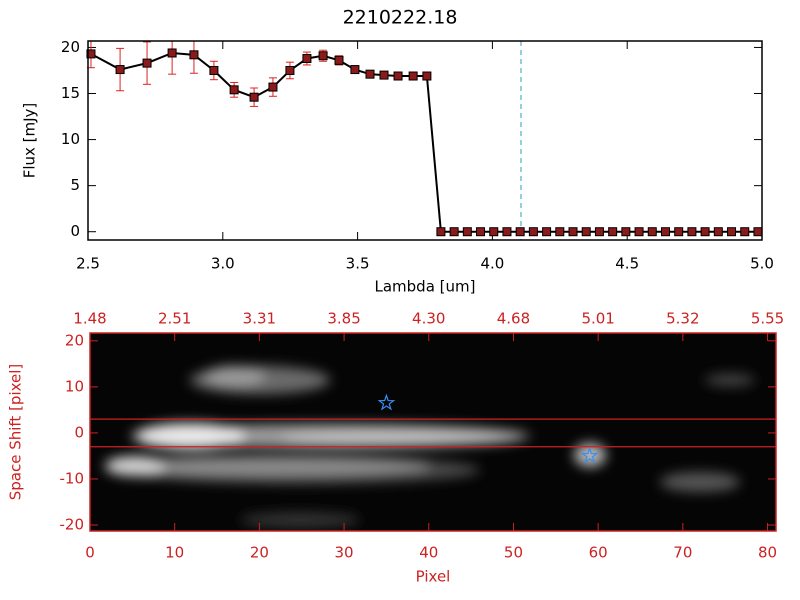 This screenshot has height=600, width=800. I want to click on x-tick-label: 5.0, so click(762, 264).